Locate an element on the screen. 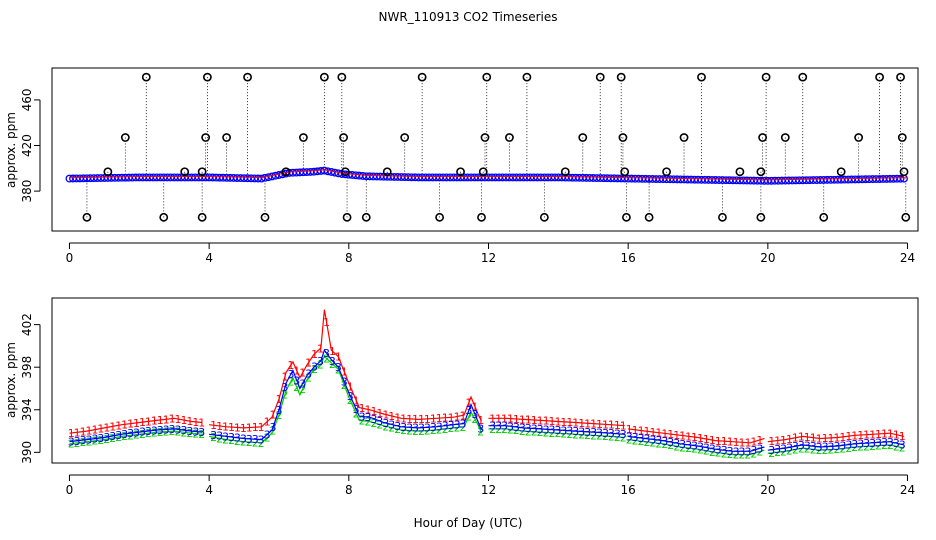 Image resolution: width=936 pixels, height=540 pixels. y-tick-label: 402 is located at coordinates (27, 324).